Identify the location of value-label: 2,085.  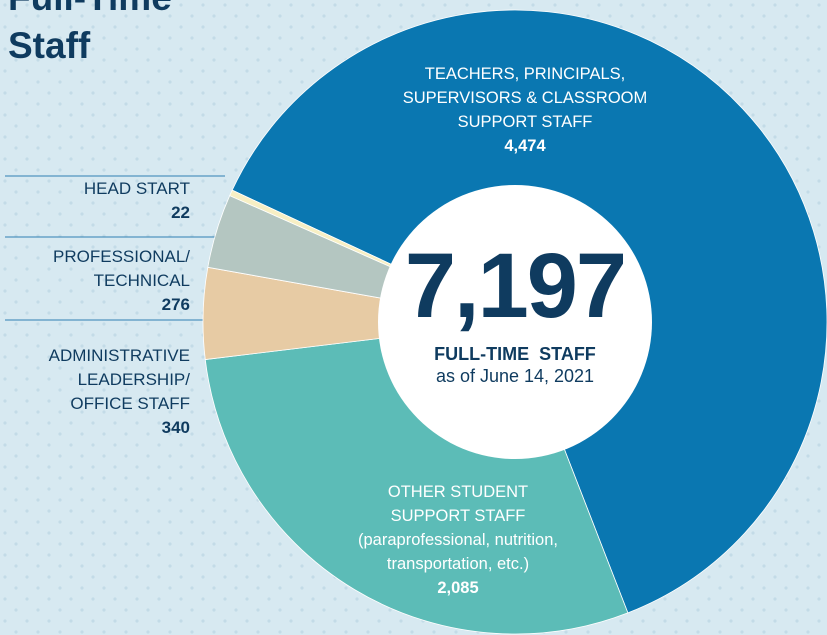
(458, 588).